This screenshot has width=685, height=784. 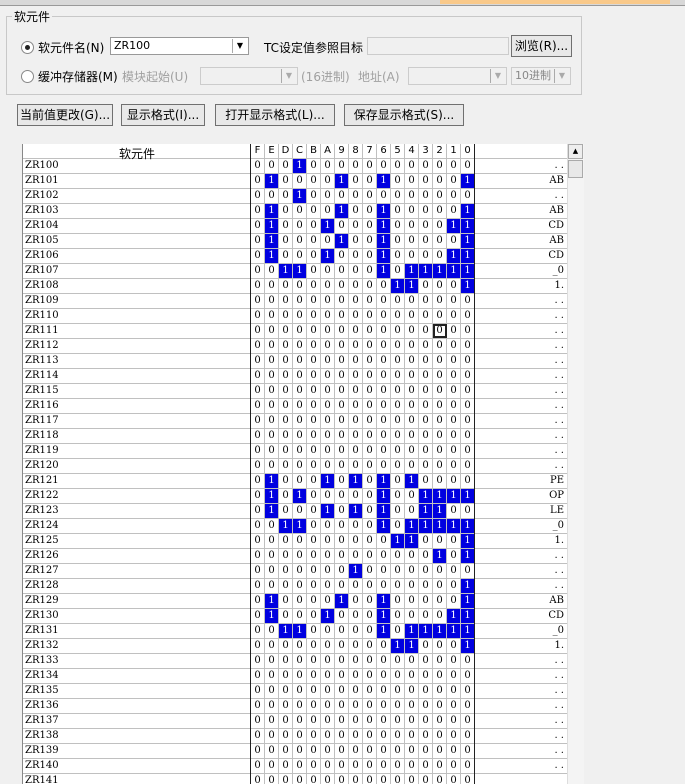 What do you see at coordinates (412, 481) in the screenshot?
I see `bit-cell-4: 1` at bounding box center [412, 481].